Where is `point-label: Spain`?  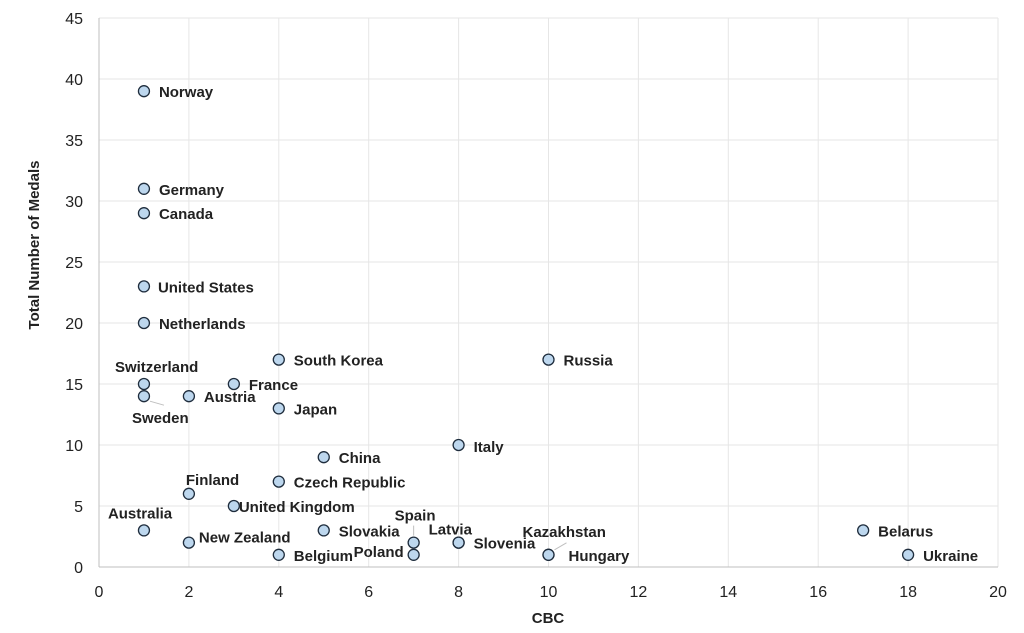 point-label: Spain is located at coordinates (415, 516).